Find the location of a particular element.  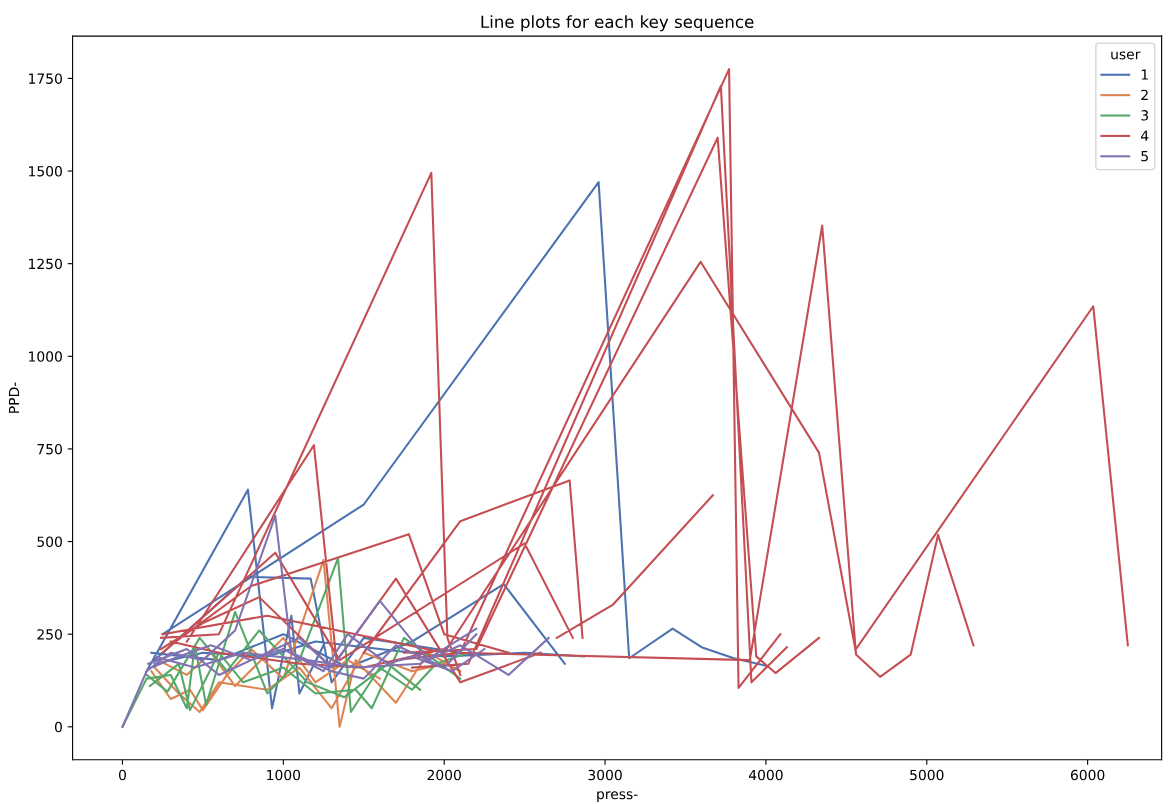

y-tick-label: 1250 is located at coordinates (45, 264).